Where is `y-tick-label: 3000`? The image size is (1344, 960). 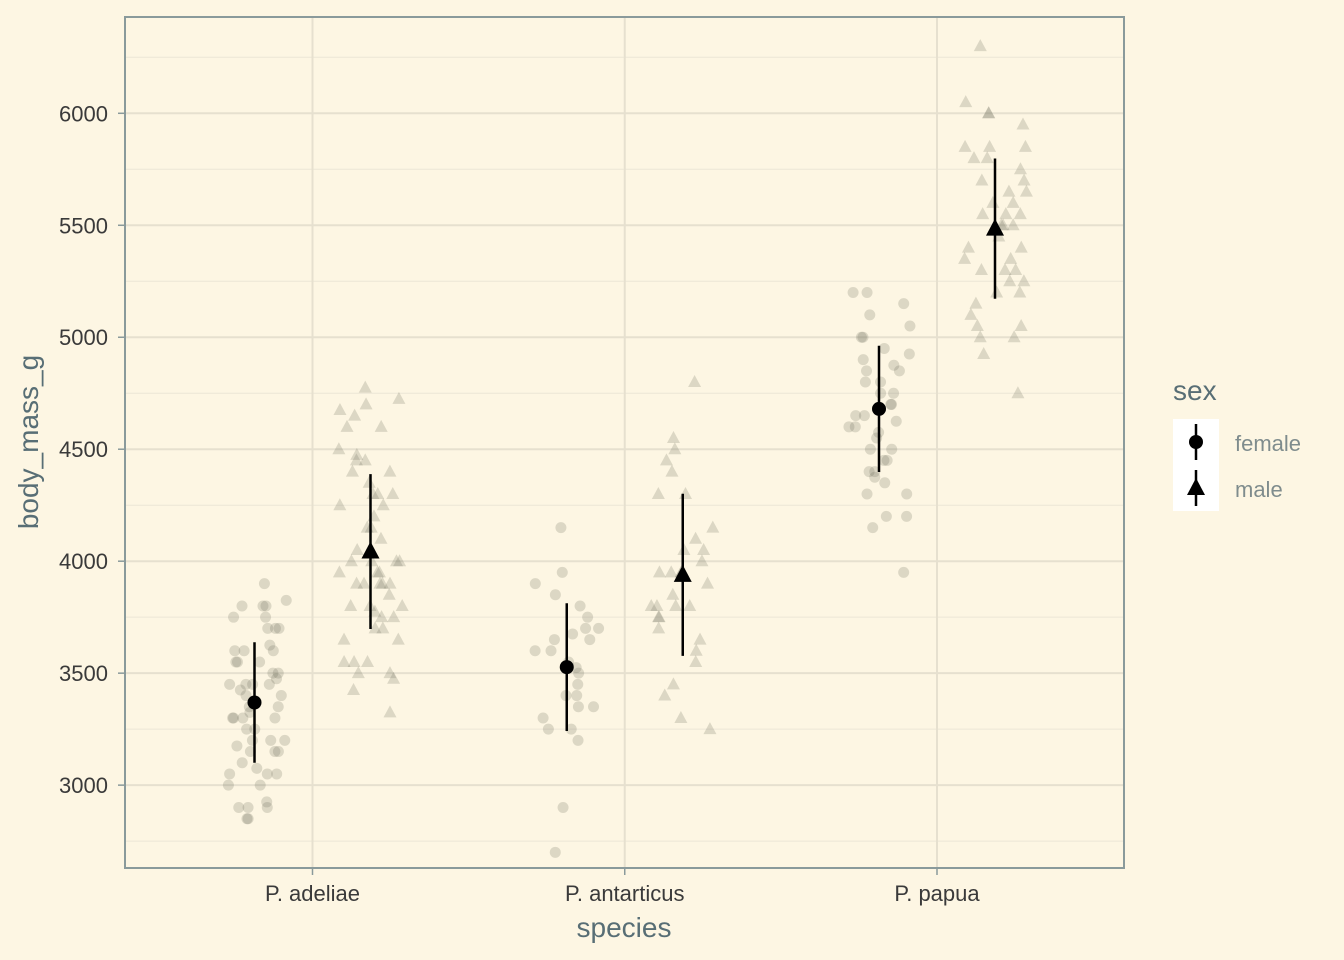 y-tick-label: 3000 is located at coordinates (83, 785).